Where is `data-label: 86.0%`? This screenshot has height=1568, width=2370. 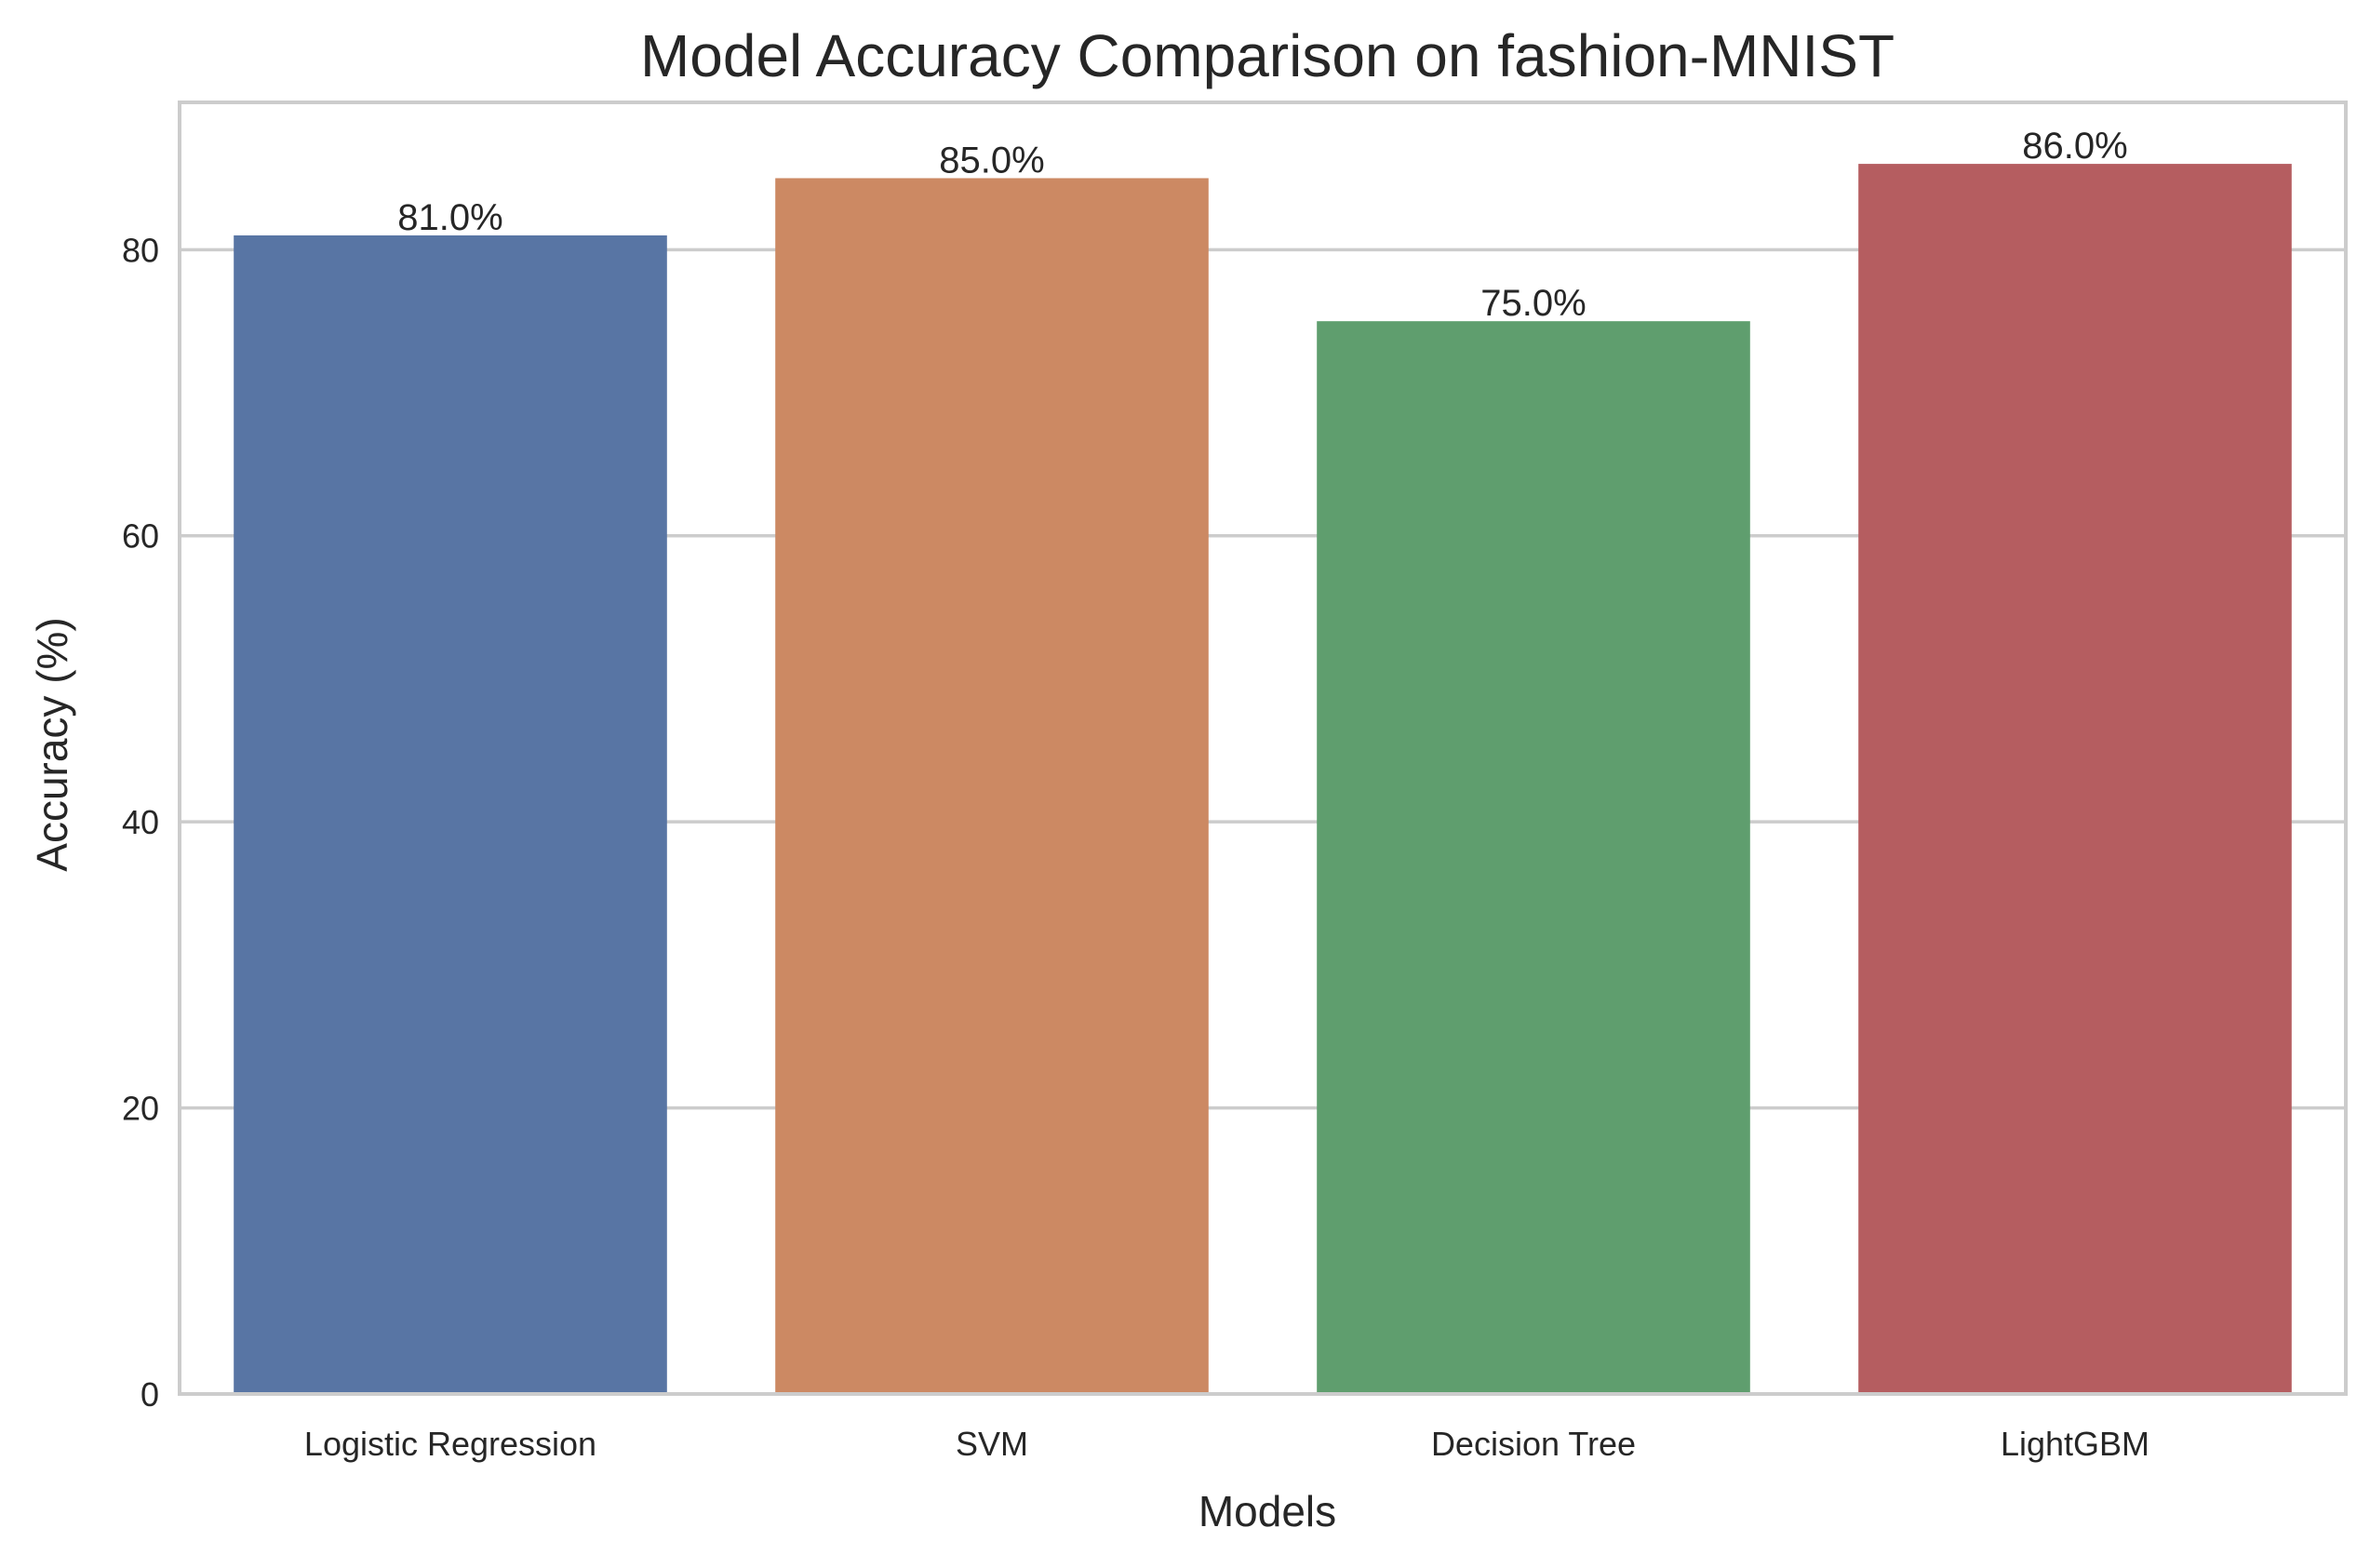
data-label: 86.0% is located at coordinates (2074, 146).